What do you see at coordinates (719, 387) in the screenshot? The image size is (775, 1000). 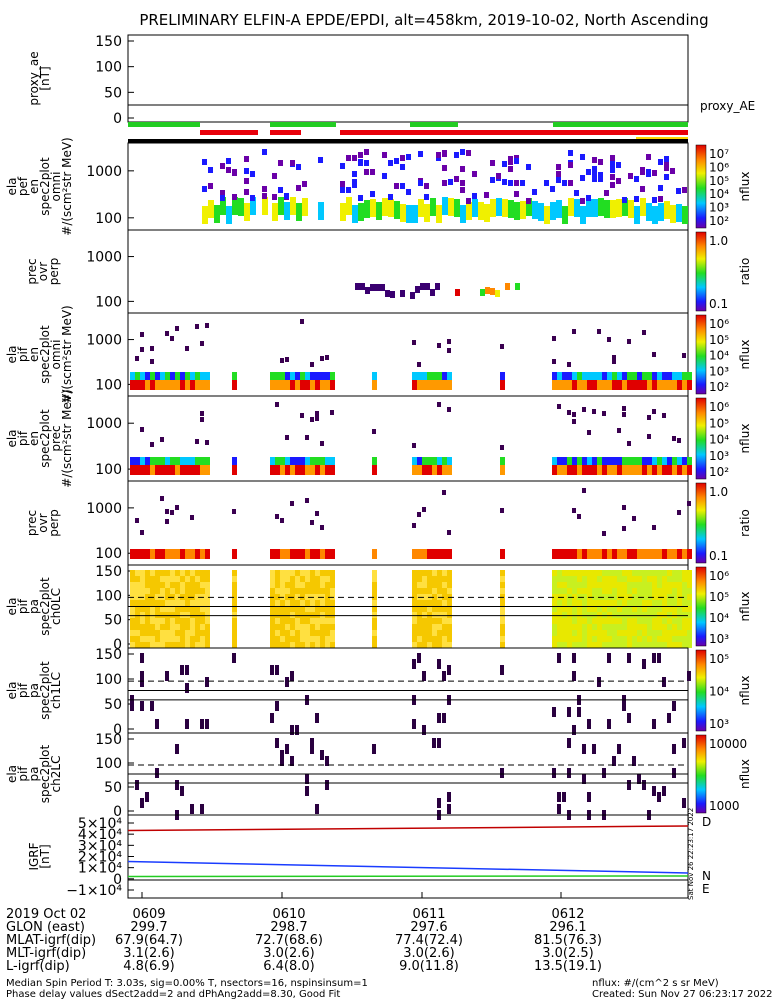 I see `cbar-tick-ela_pif_en_omni-4: 10²` at bounding box center [719, 387].